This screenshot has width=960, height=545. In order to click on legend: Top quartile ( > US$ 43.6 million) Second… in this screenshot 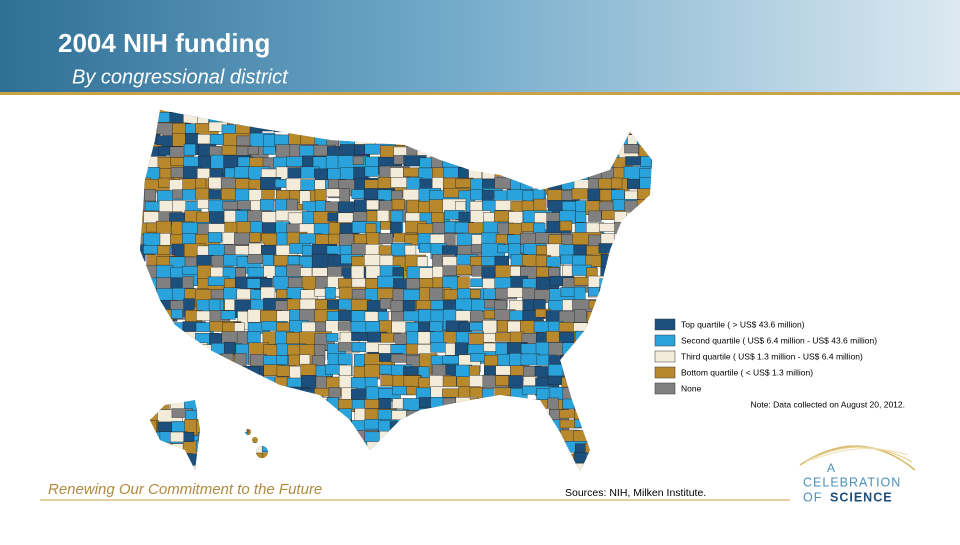, I will do `click(765, 356)`.